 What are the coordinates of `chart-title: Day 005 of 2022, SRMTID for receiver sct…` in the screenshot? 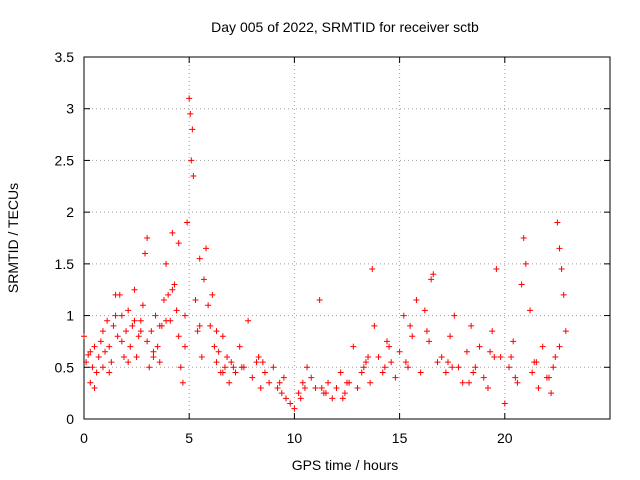 It's located at (345, 27).